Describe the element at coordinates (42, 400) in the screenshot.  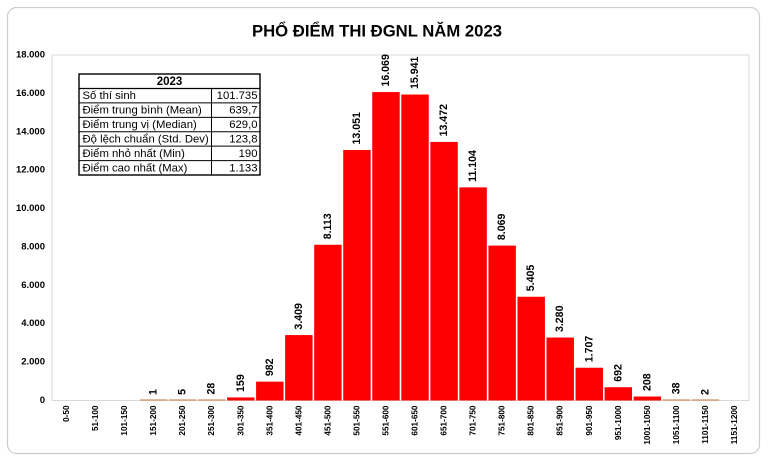
I see `svg-text: 0` at that location.